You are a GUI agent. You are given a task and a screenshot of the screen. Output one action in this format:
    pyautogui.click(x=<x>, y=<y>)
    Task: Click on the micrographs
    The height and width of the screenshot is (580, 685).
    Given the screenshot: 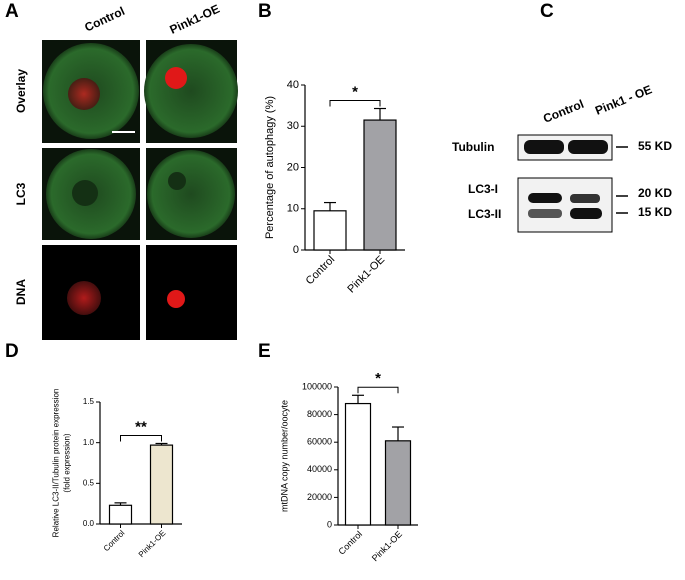 What is the action you would take?
    pyautogui.click(x=140, y=190)
    